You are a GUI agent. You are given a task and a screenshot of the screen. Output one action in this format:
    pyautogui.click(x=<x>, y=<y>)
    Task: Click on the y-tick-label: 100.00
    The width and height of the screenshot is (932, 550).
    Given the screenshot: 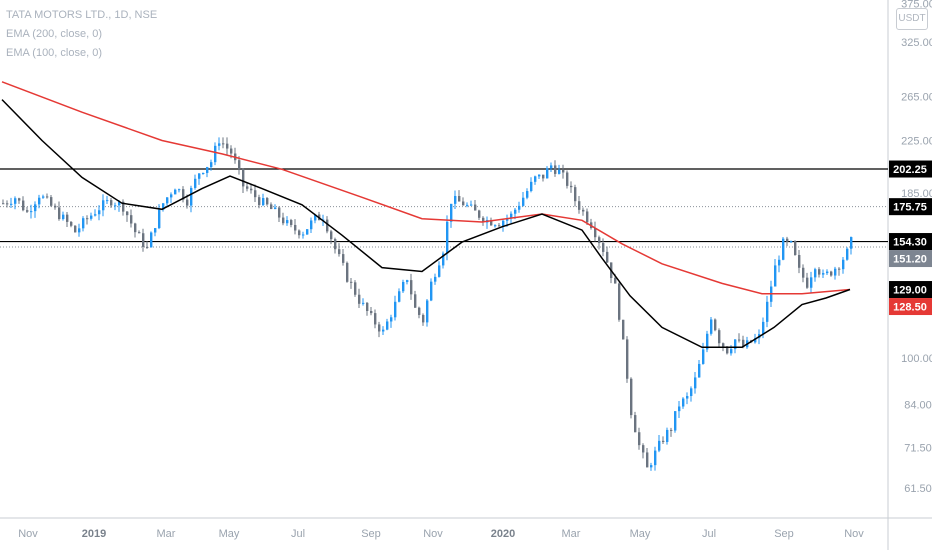 What is the action you would take?
    pyautogui.click(x=916, y=359)
    